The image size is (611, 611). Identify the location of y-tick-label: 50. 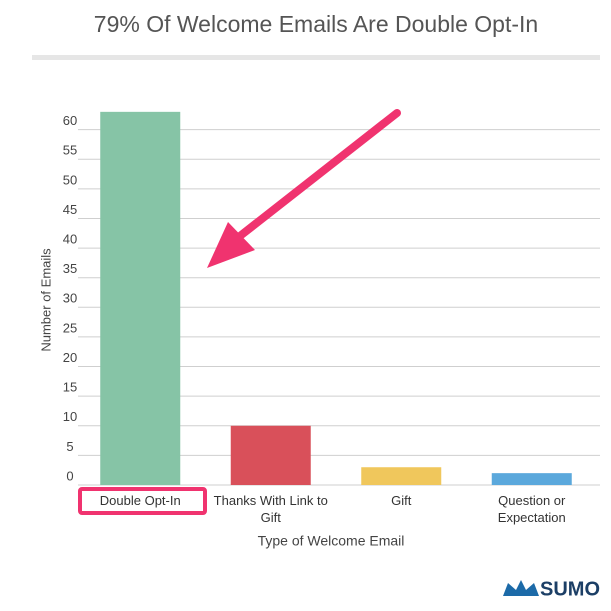
(70, 179).